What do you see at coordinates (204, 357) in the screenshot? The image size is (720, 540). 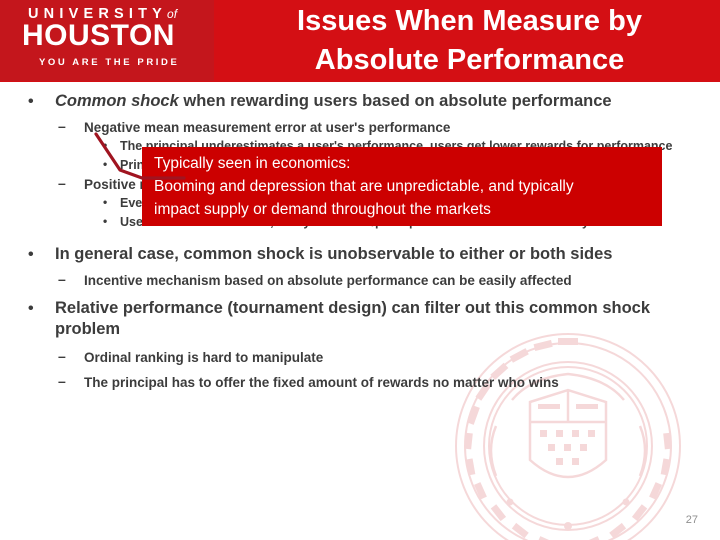 I see `bullet-ordinal-ranking-label: Ordinal ranking is hard to manipulate` at bounding box center [204, 357].